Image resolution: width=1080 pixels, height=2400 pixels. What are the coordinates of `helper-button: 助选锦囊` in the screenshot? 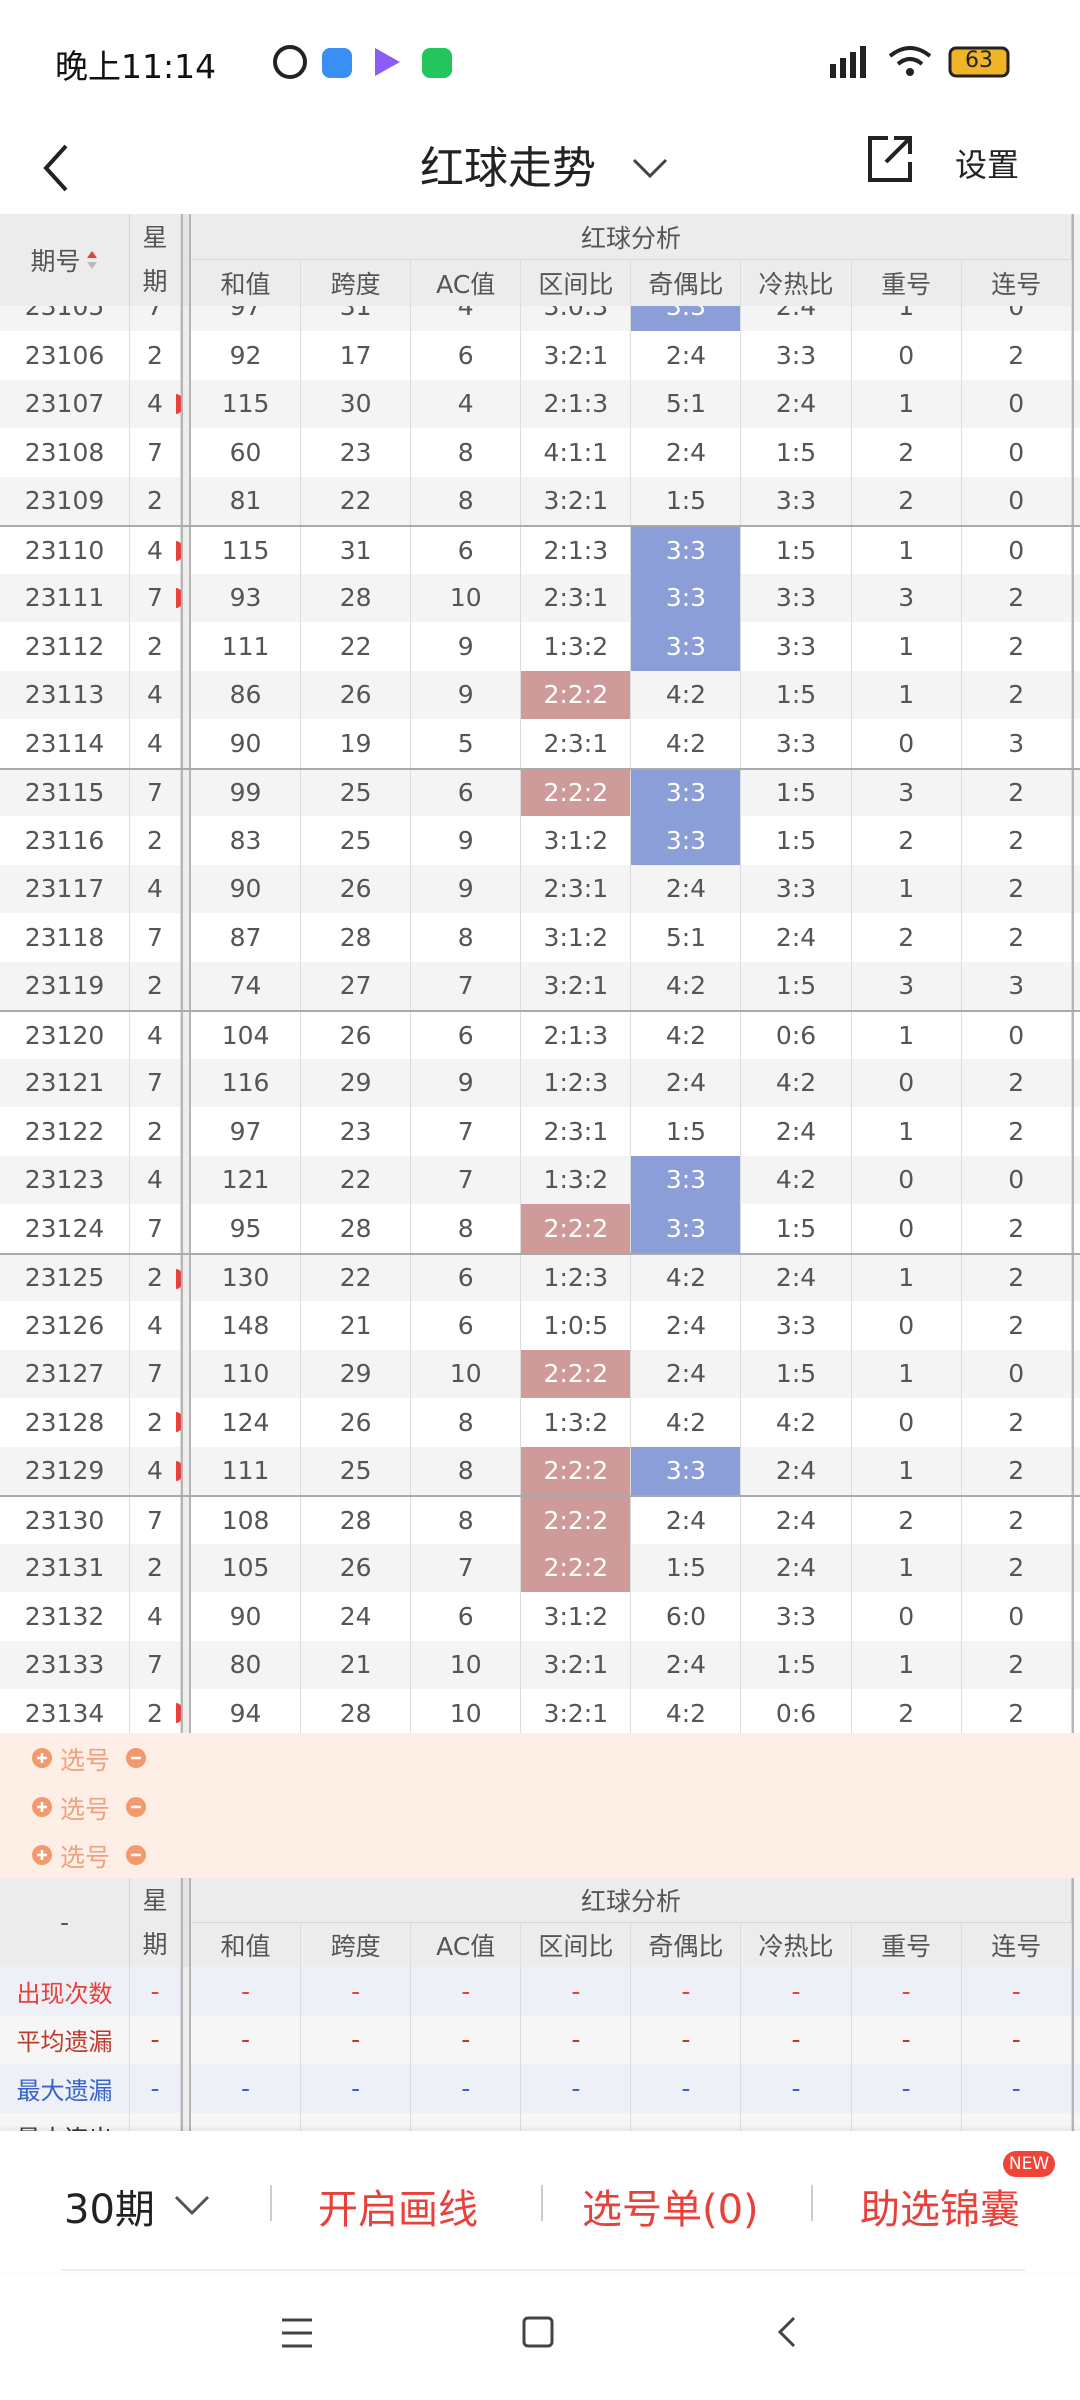 It's located at (940, 2210).